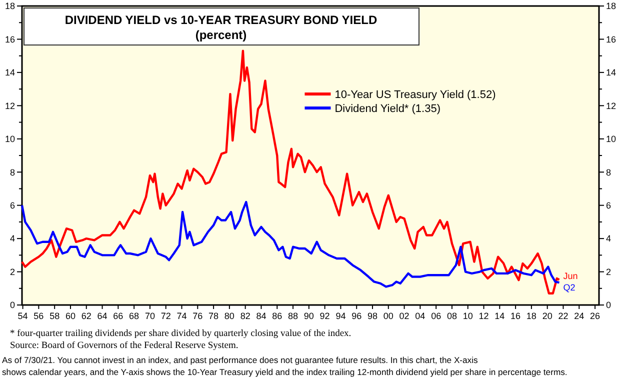 The image size is (624, 387). What do you see at coordinates (118, 316) in the screenshot?
I see `x-tick-label: 66` at bounding box center [118, 316].